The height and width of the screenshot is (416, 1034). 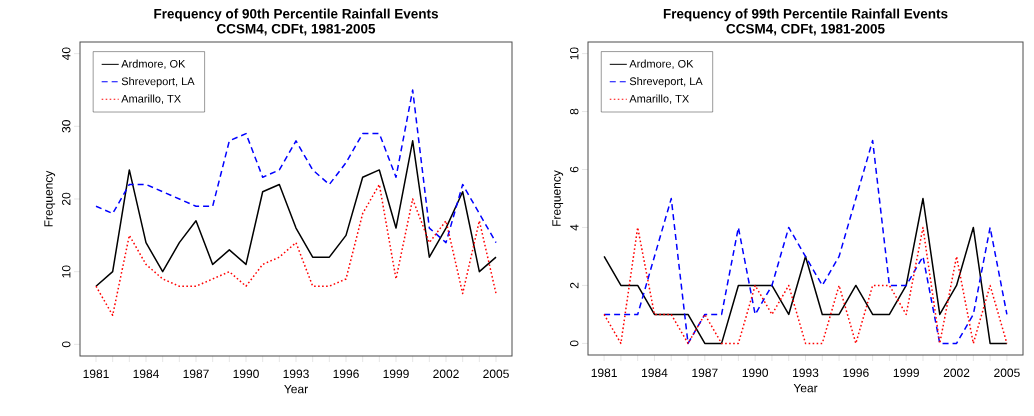 I want to click on y-tick-label: 30, so click(x=66, y=126).